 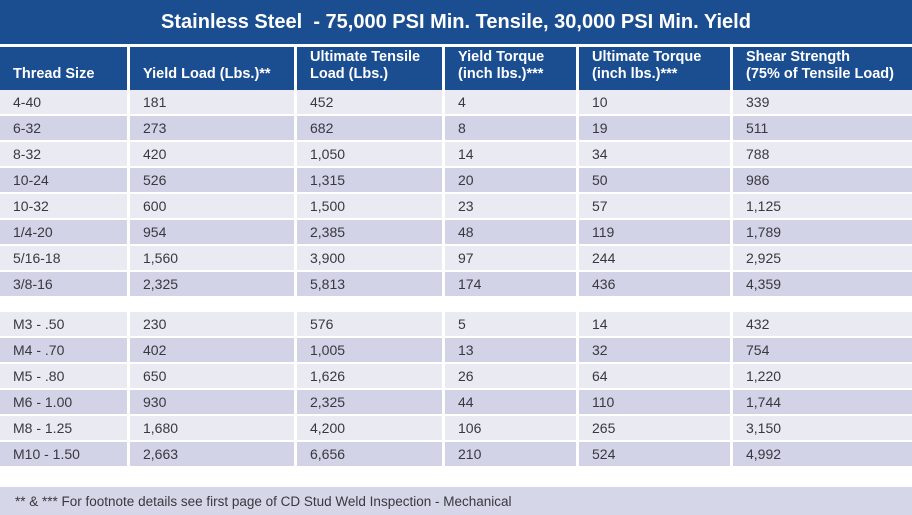 I want to click on column-header-line1: Shear Strength, so click(x=798, y=56).